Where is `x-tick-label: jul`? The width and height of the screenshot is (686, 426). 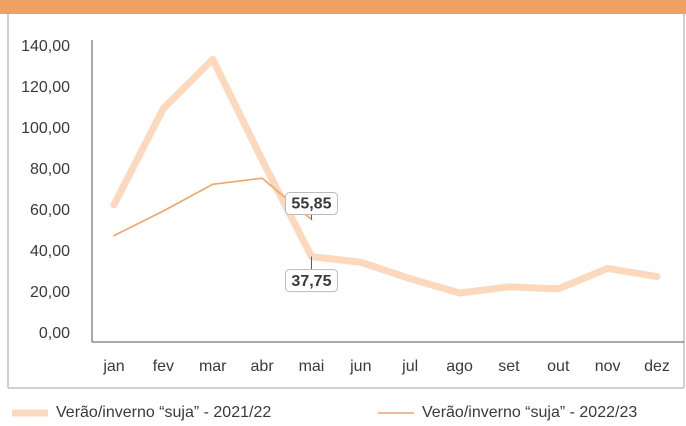
x-tick-label: jul is located at coordinates (409, 366).